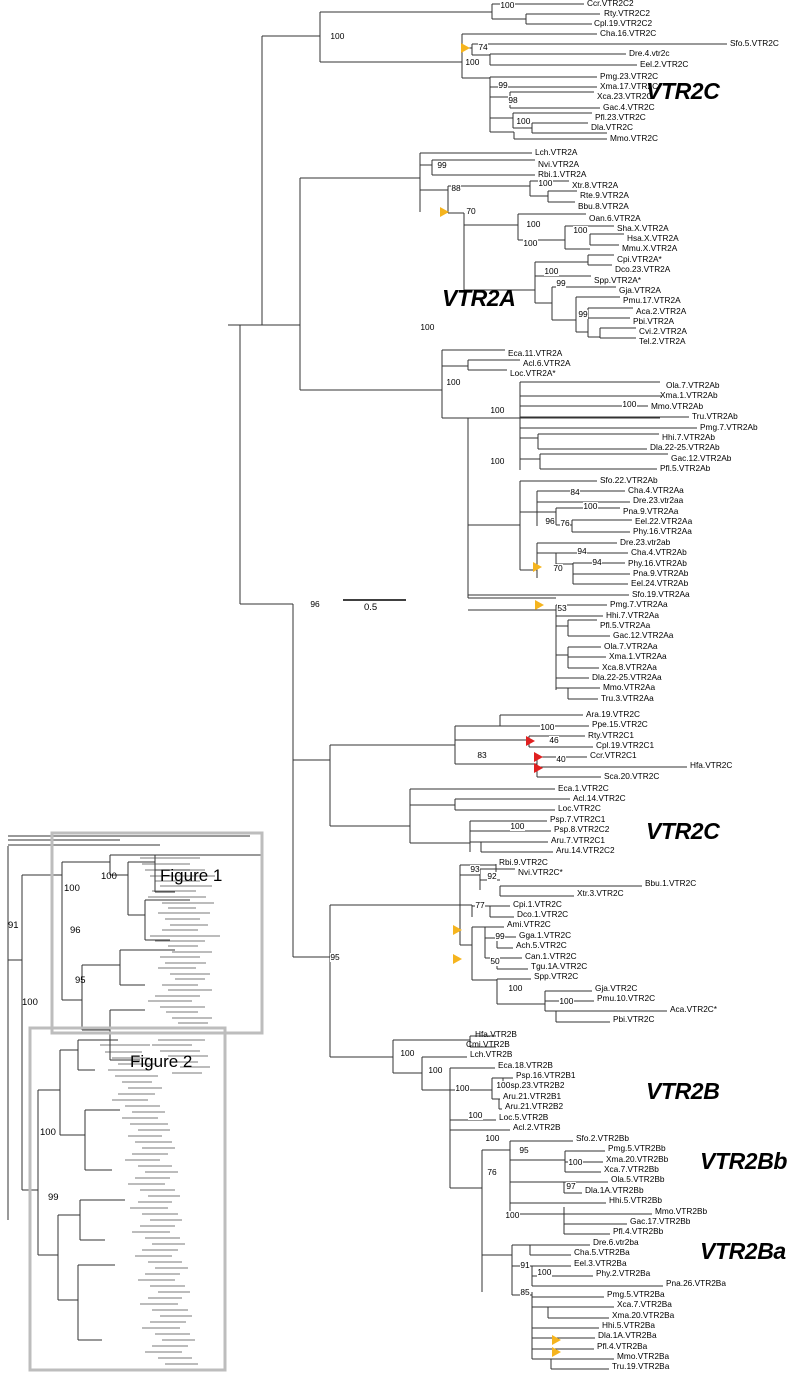 The width and height of the screenshot is (794, 1378). What do you see at coordinates (556, 976) in the screenshot?
I see `leaf-label: Spp.VTR2C` at bounding box center [556, 976].